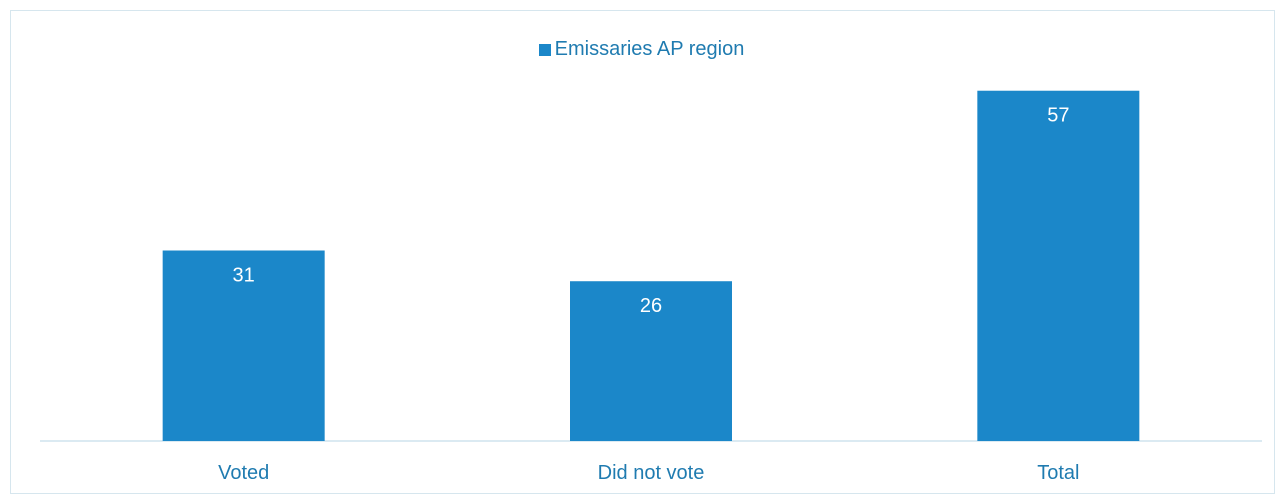 The width and height of the screenshot is (1283, 500). I want to click on data-label: 26, so click(651, 306).